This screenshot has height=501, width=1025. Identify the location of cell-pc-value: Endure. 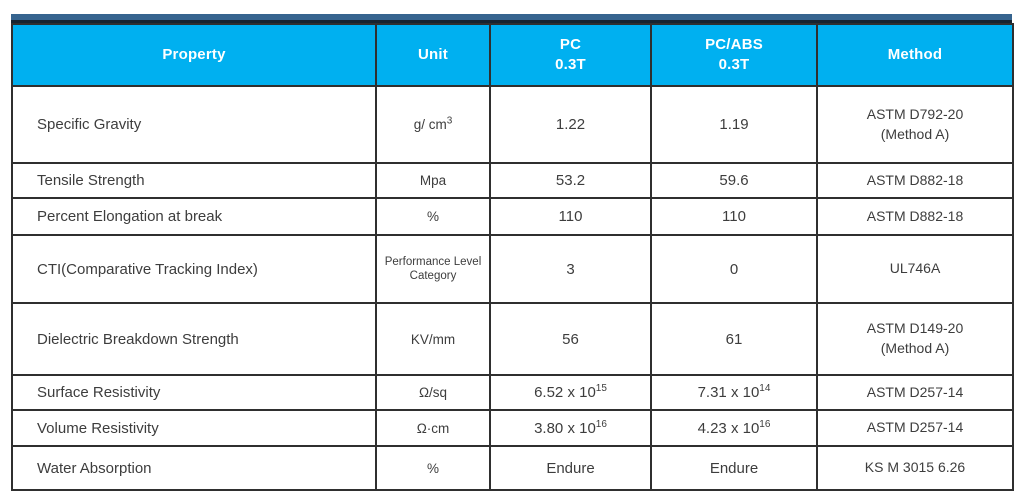
(570, 468).